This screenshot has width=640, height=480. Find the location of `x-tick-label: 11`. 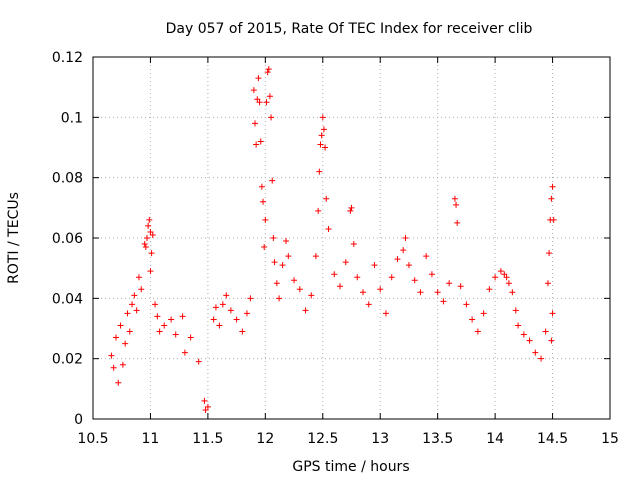

x-tick-label: 11 is located at coordinates (151, 439).